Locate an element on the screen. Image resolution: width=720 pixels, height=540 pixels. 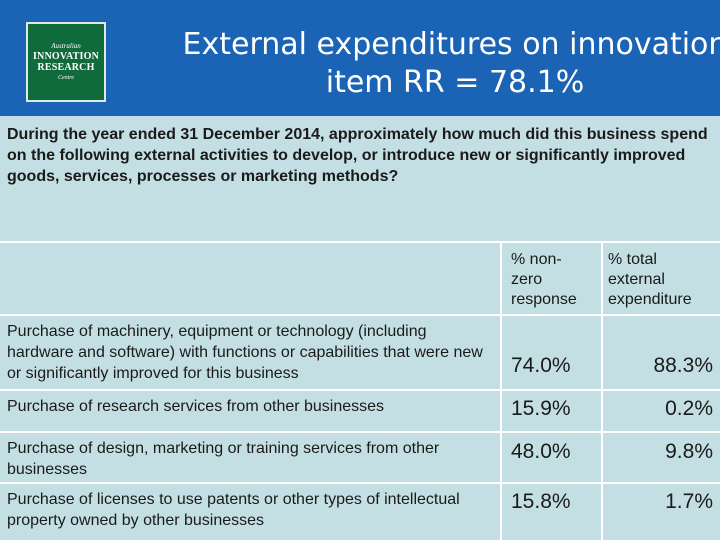
value-nonzero-licenses: 15.8% is located at coordinates (541, 501).